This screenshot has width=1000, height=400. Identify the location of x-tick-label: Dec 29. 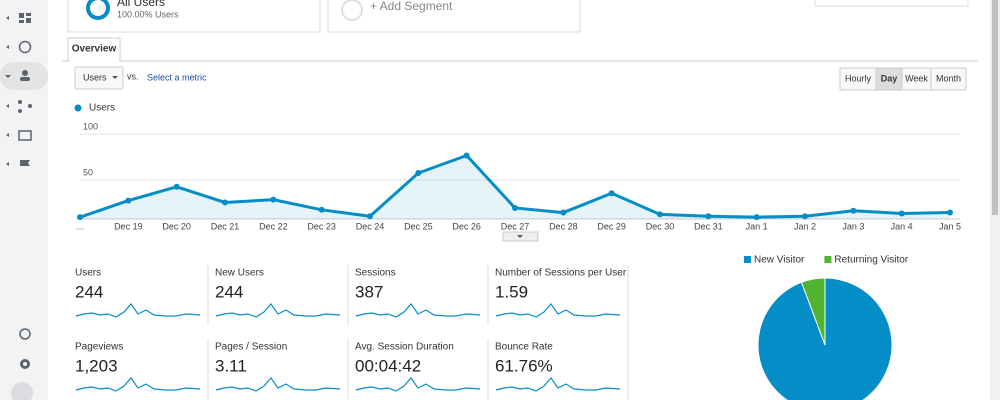
(611, 226).